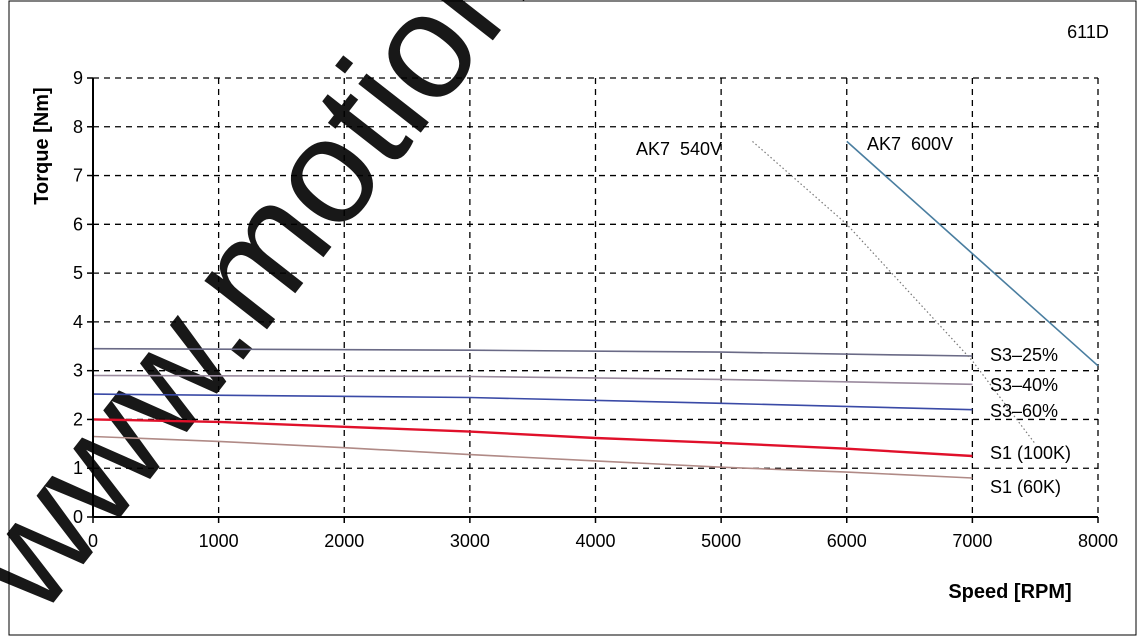 The image size is (1138, 636). What do you see at coordinates (219, 541) in the screenshot?
I see `x-tick-label: 1000` at bounding box center [219, 541].